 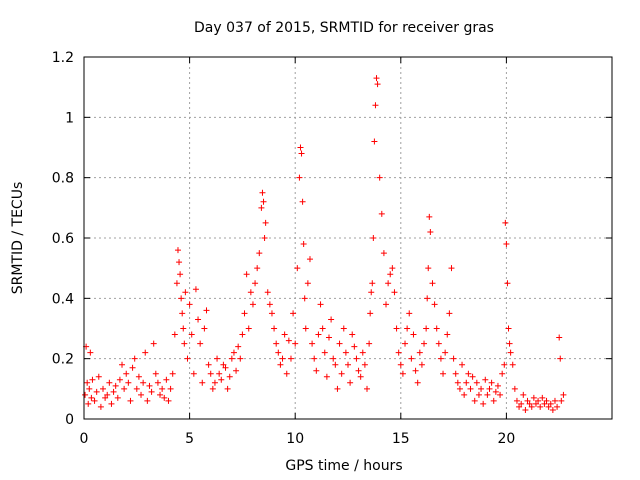 I want to click on x-axis-title: GPS time / hours, so click(x=343, y=466).